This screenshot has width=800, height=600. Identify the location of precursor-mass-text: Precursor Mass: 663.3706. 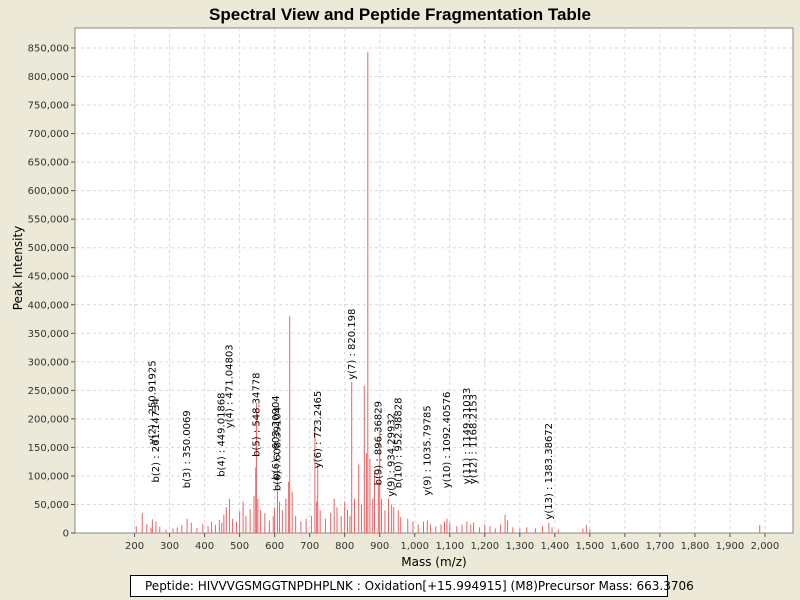
(615, 586).